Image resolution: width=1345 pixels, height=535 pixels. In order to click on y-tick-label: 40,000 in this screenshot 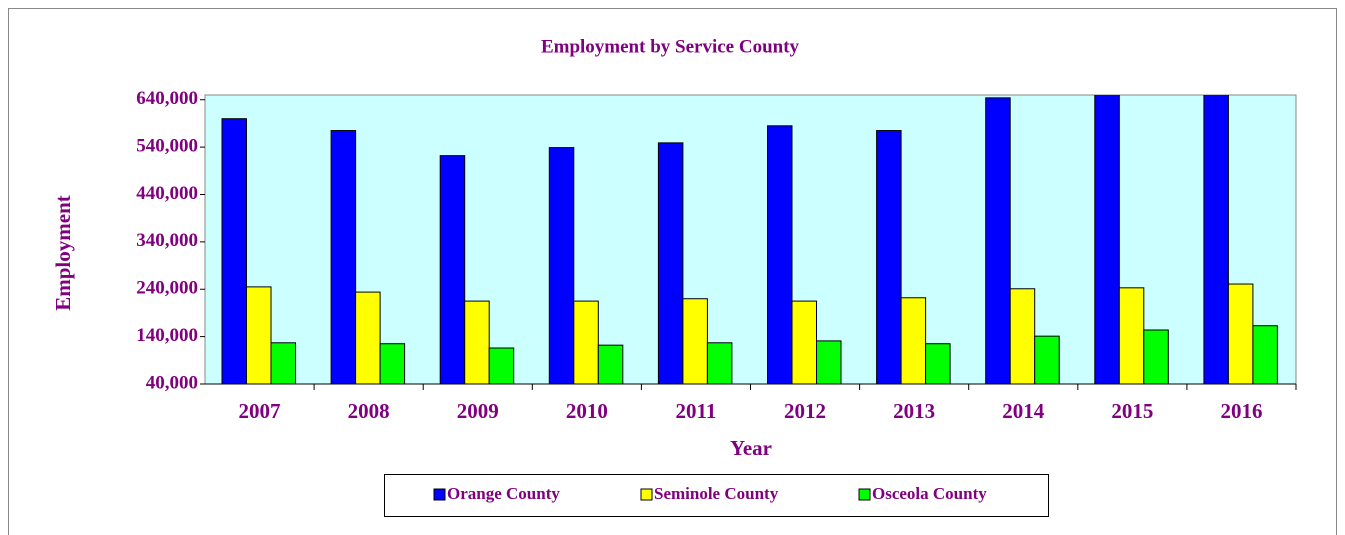, I will do `click(172, 382)`.